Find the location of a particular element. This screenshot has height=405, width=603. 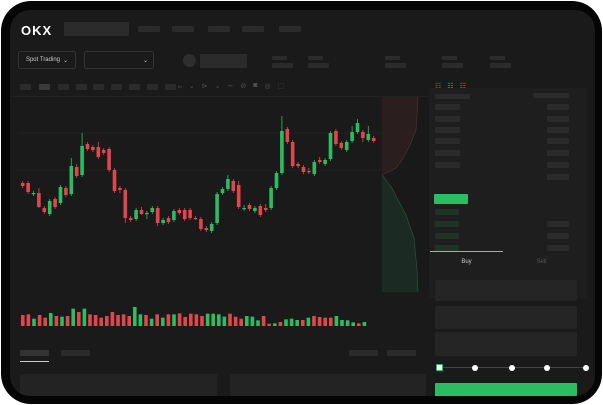

orderbook-bids-icon: ☷ is located at coordinates (450, 86).